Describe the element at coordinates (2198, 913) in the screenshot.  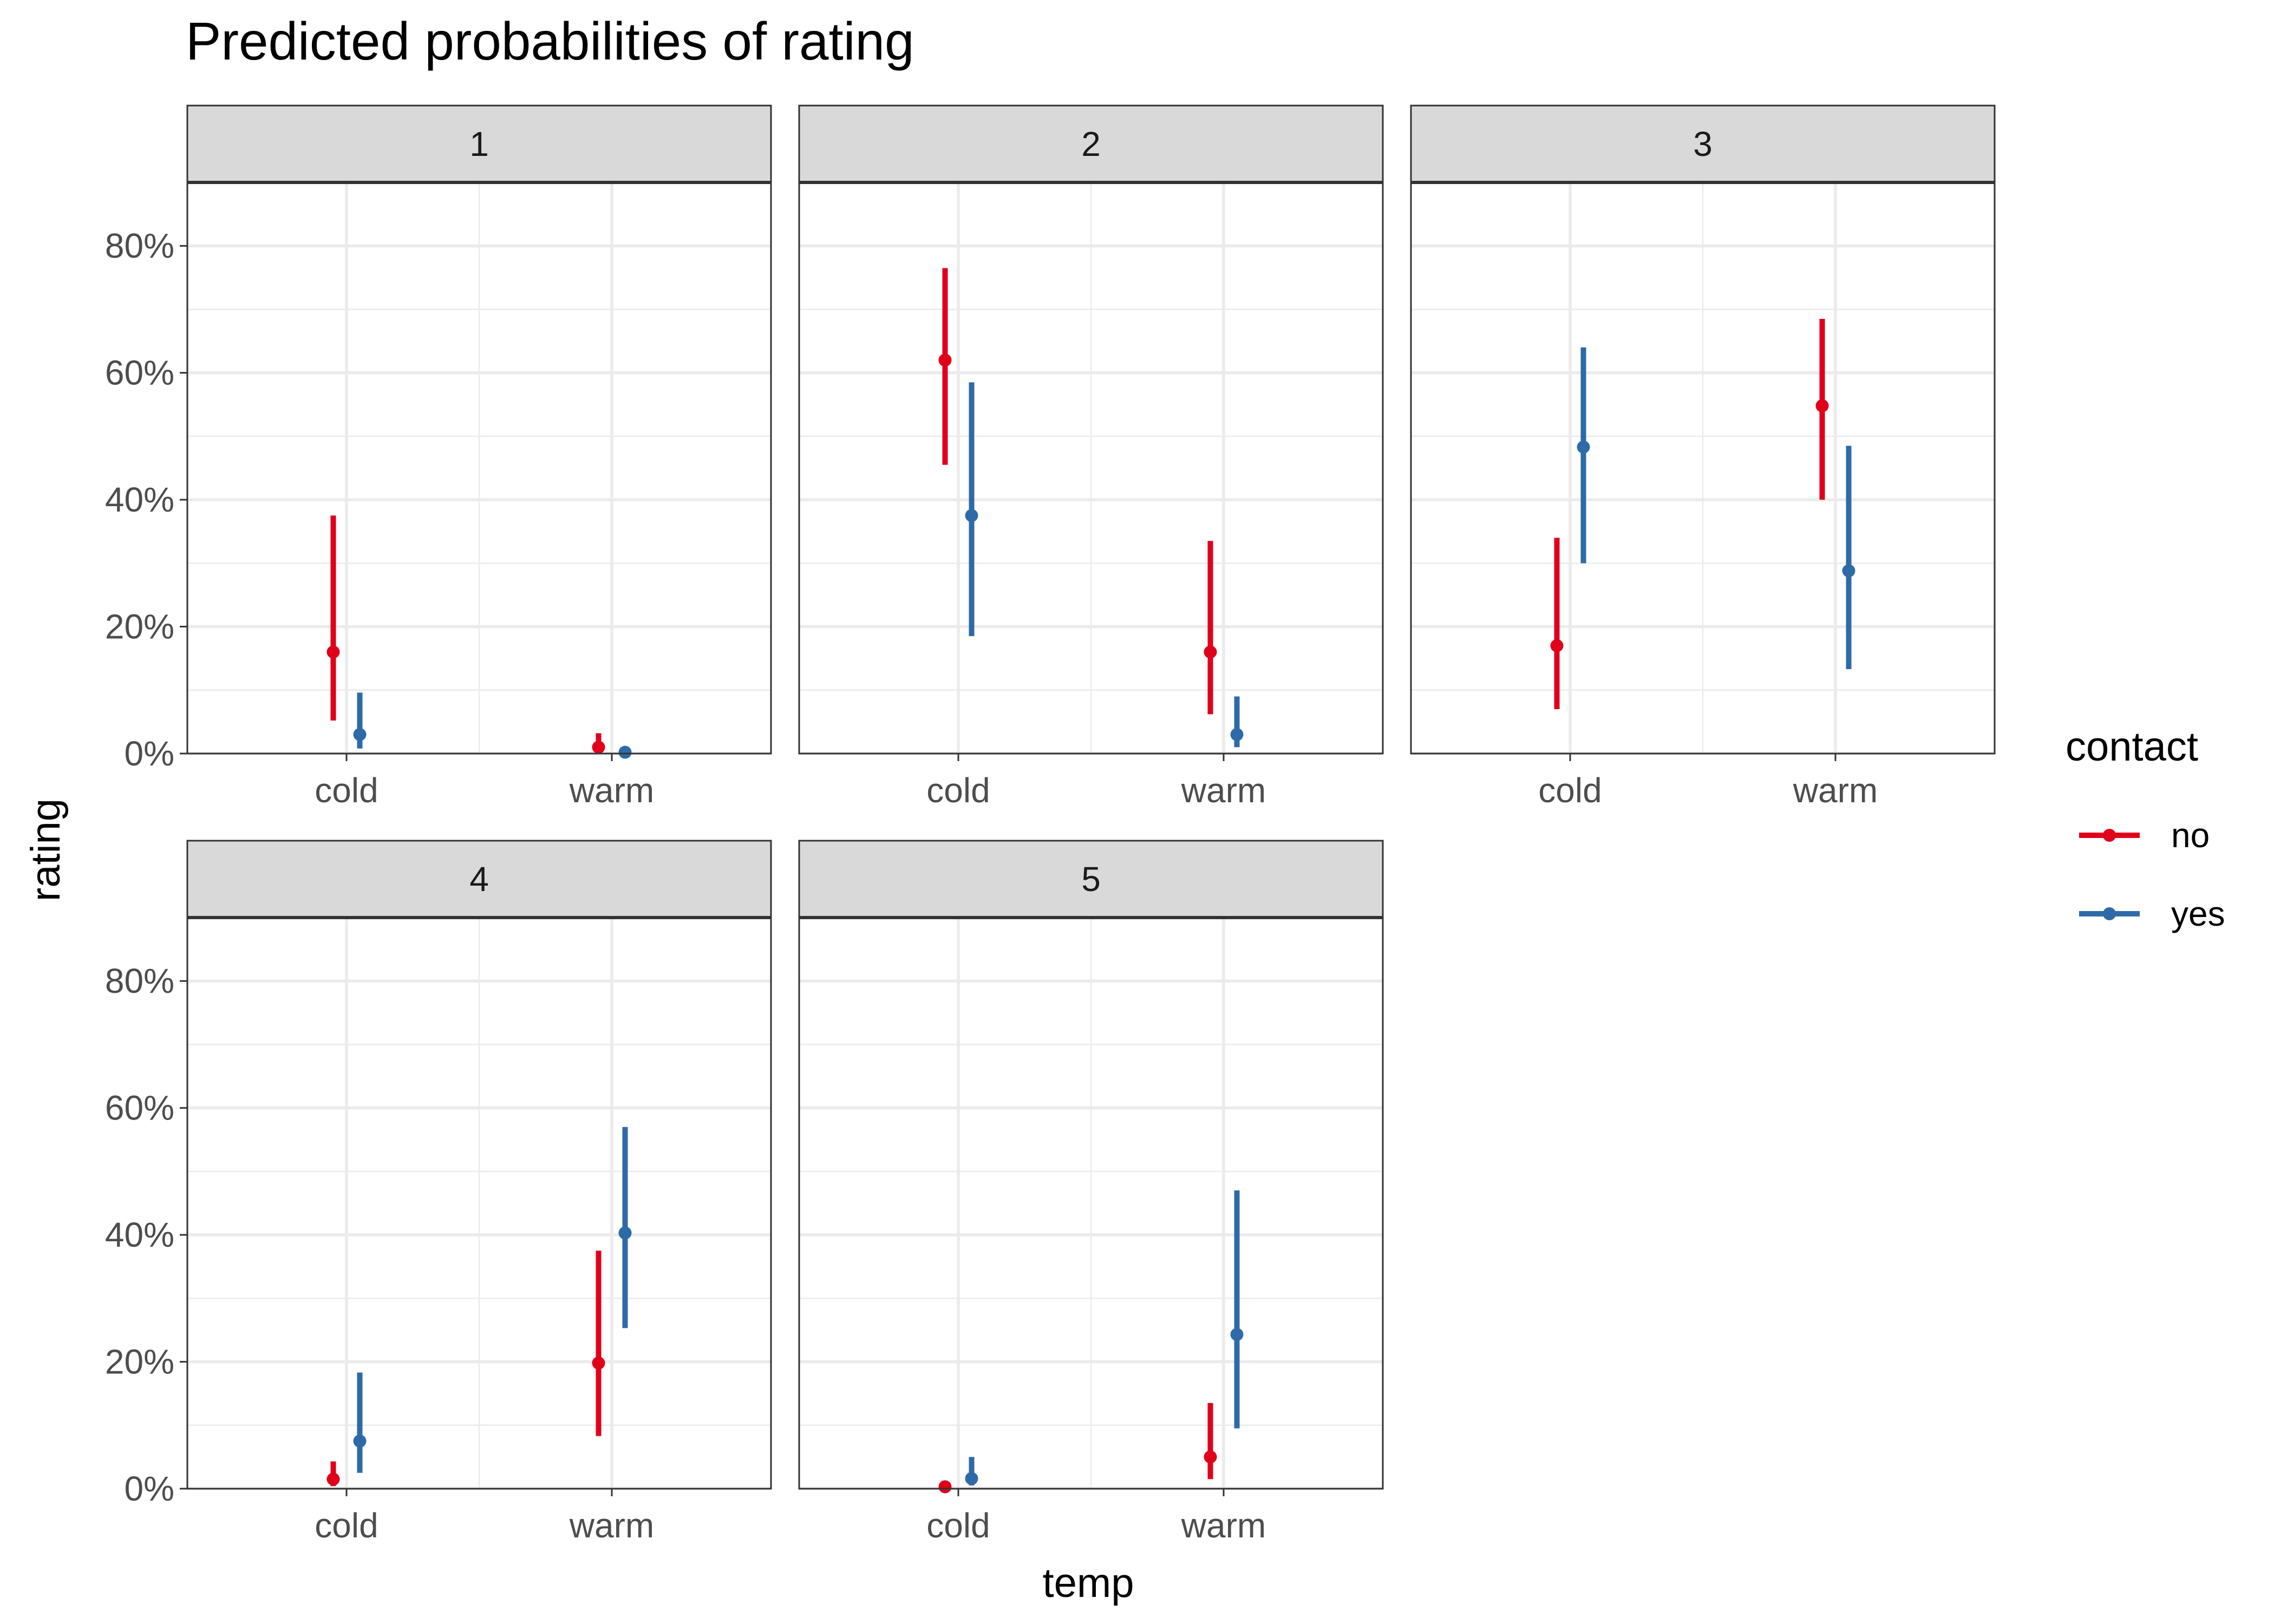
I see `legend-label: yes` at that location.